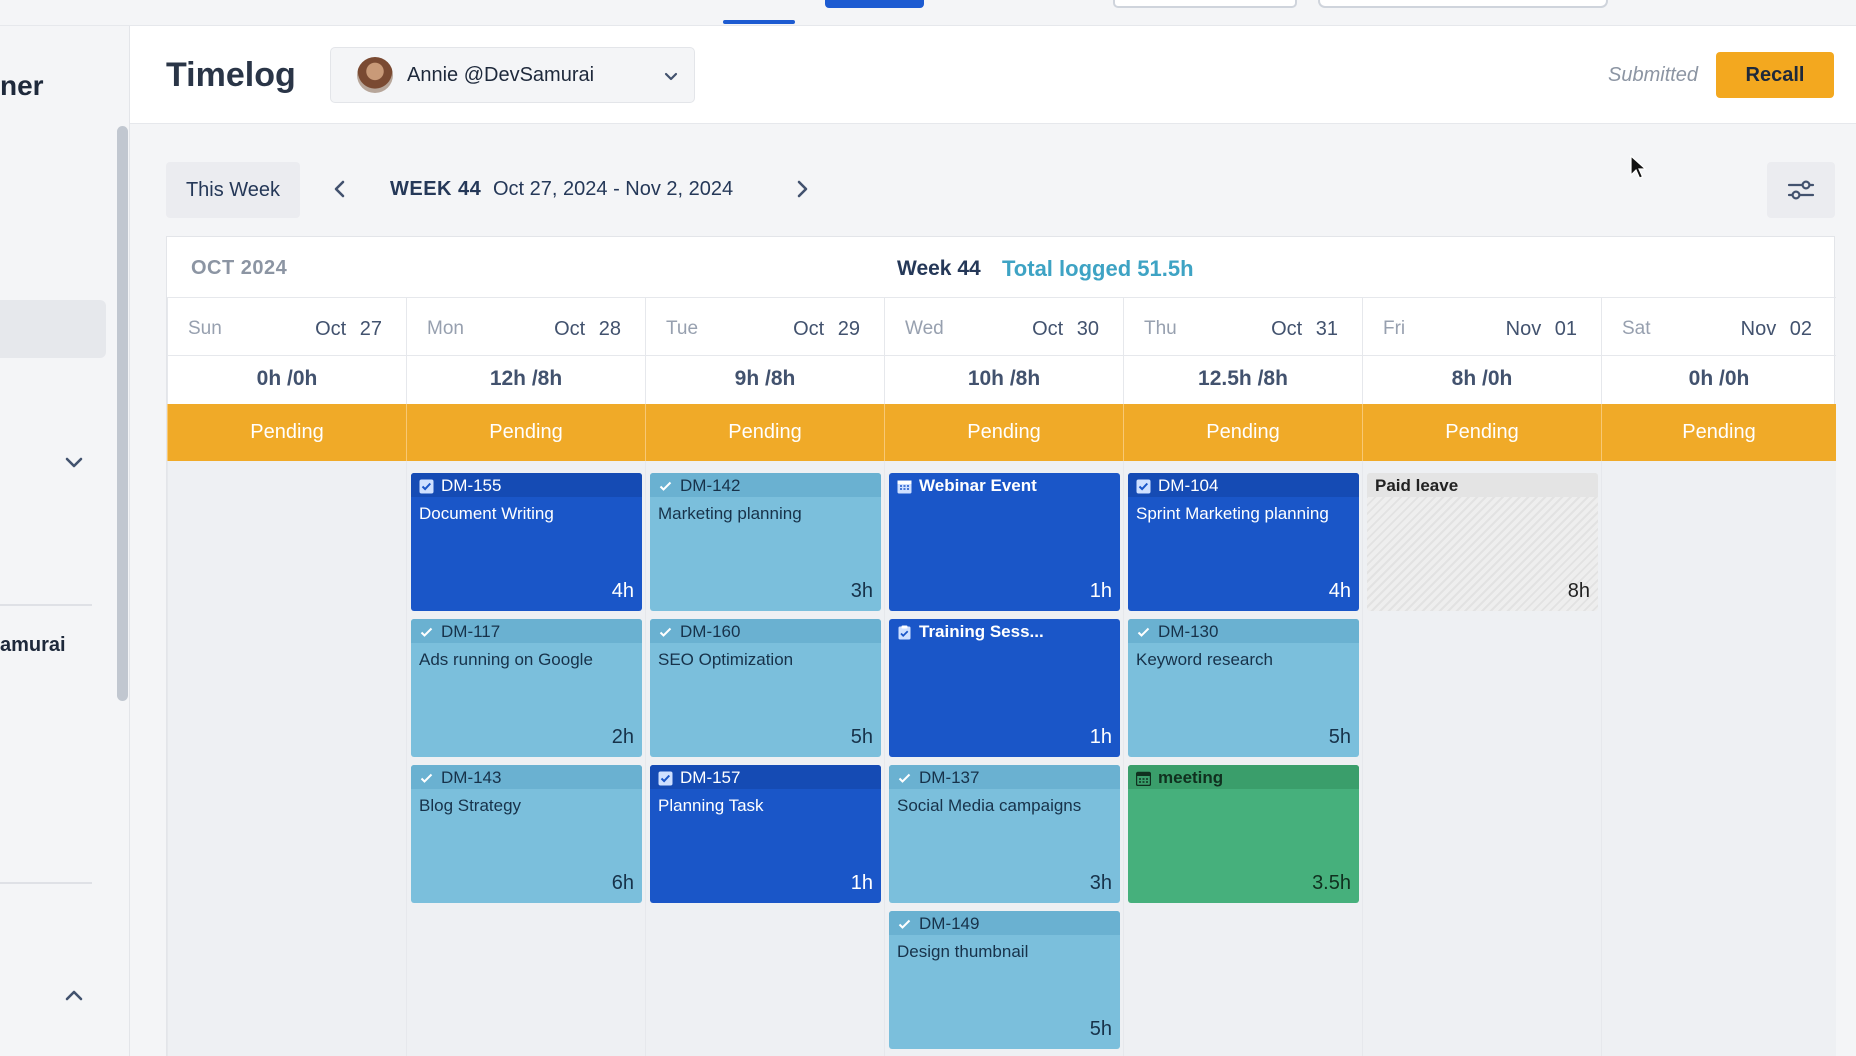  I want to click on worklog-card: DM-157 Planning Task 1h, so click(765, 834).